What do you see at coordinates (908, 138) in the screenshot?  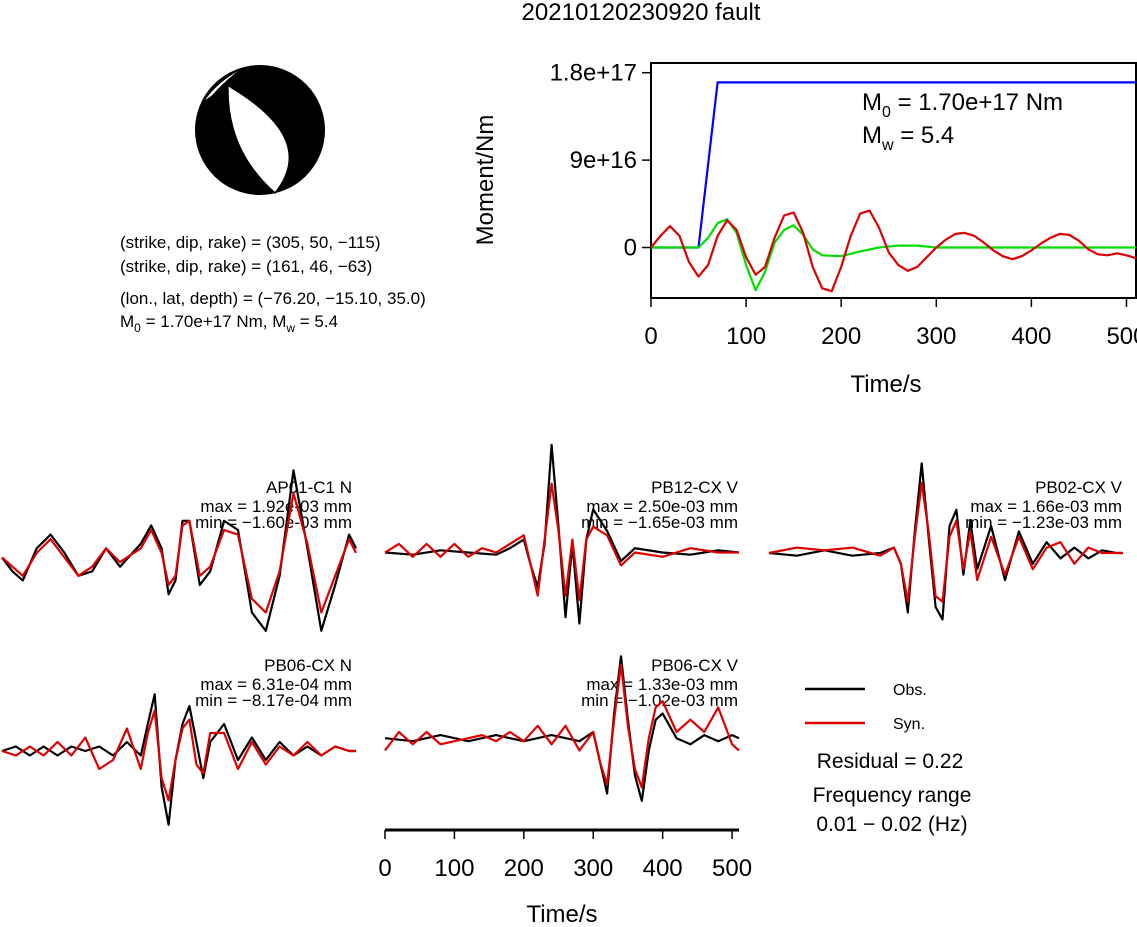 I see `moment-annotation-mw: Mw = 5.4` at bounding box center [908, 138].